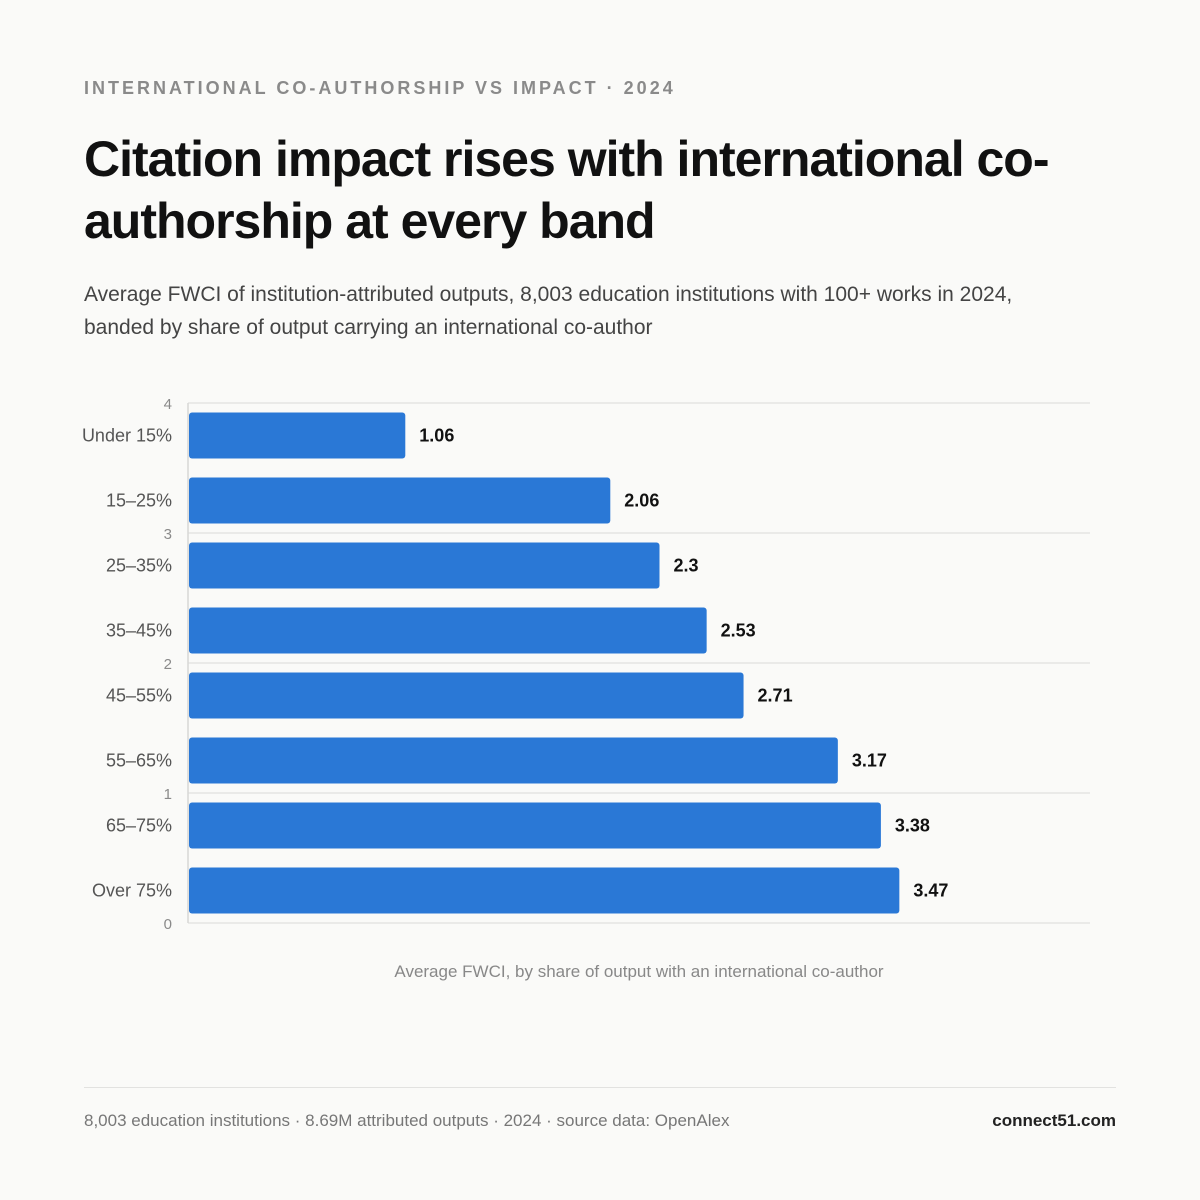 The image size is (1200, 1200). What do you see at coordinates (168, 794) in the screenshot?
I see `axis-tick-label: 1` at bounding box center [168, 794].